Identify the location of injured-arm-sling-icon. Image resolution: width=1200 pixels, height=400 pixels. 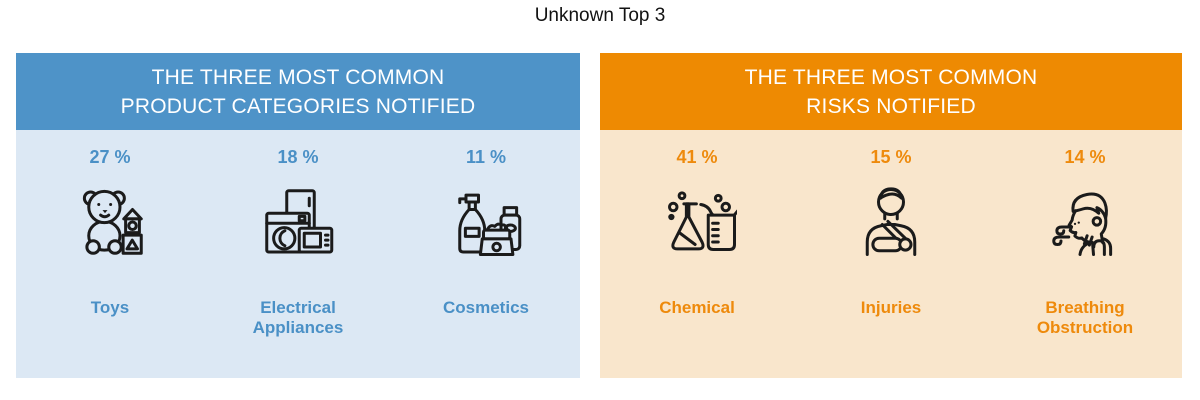
(891, 222).